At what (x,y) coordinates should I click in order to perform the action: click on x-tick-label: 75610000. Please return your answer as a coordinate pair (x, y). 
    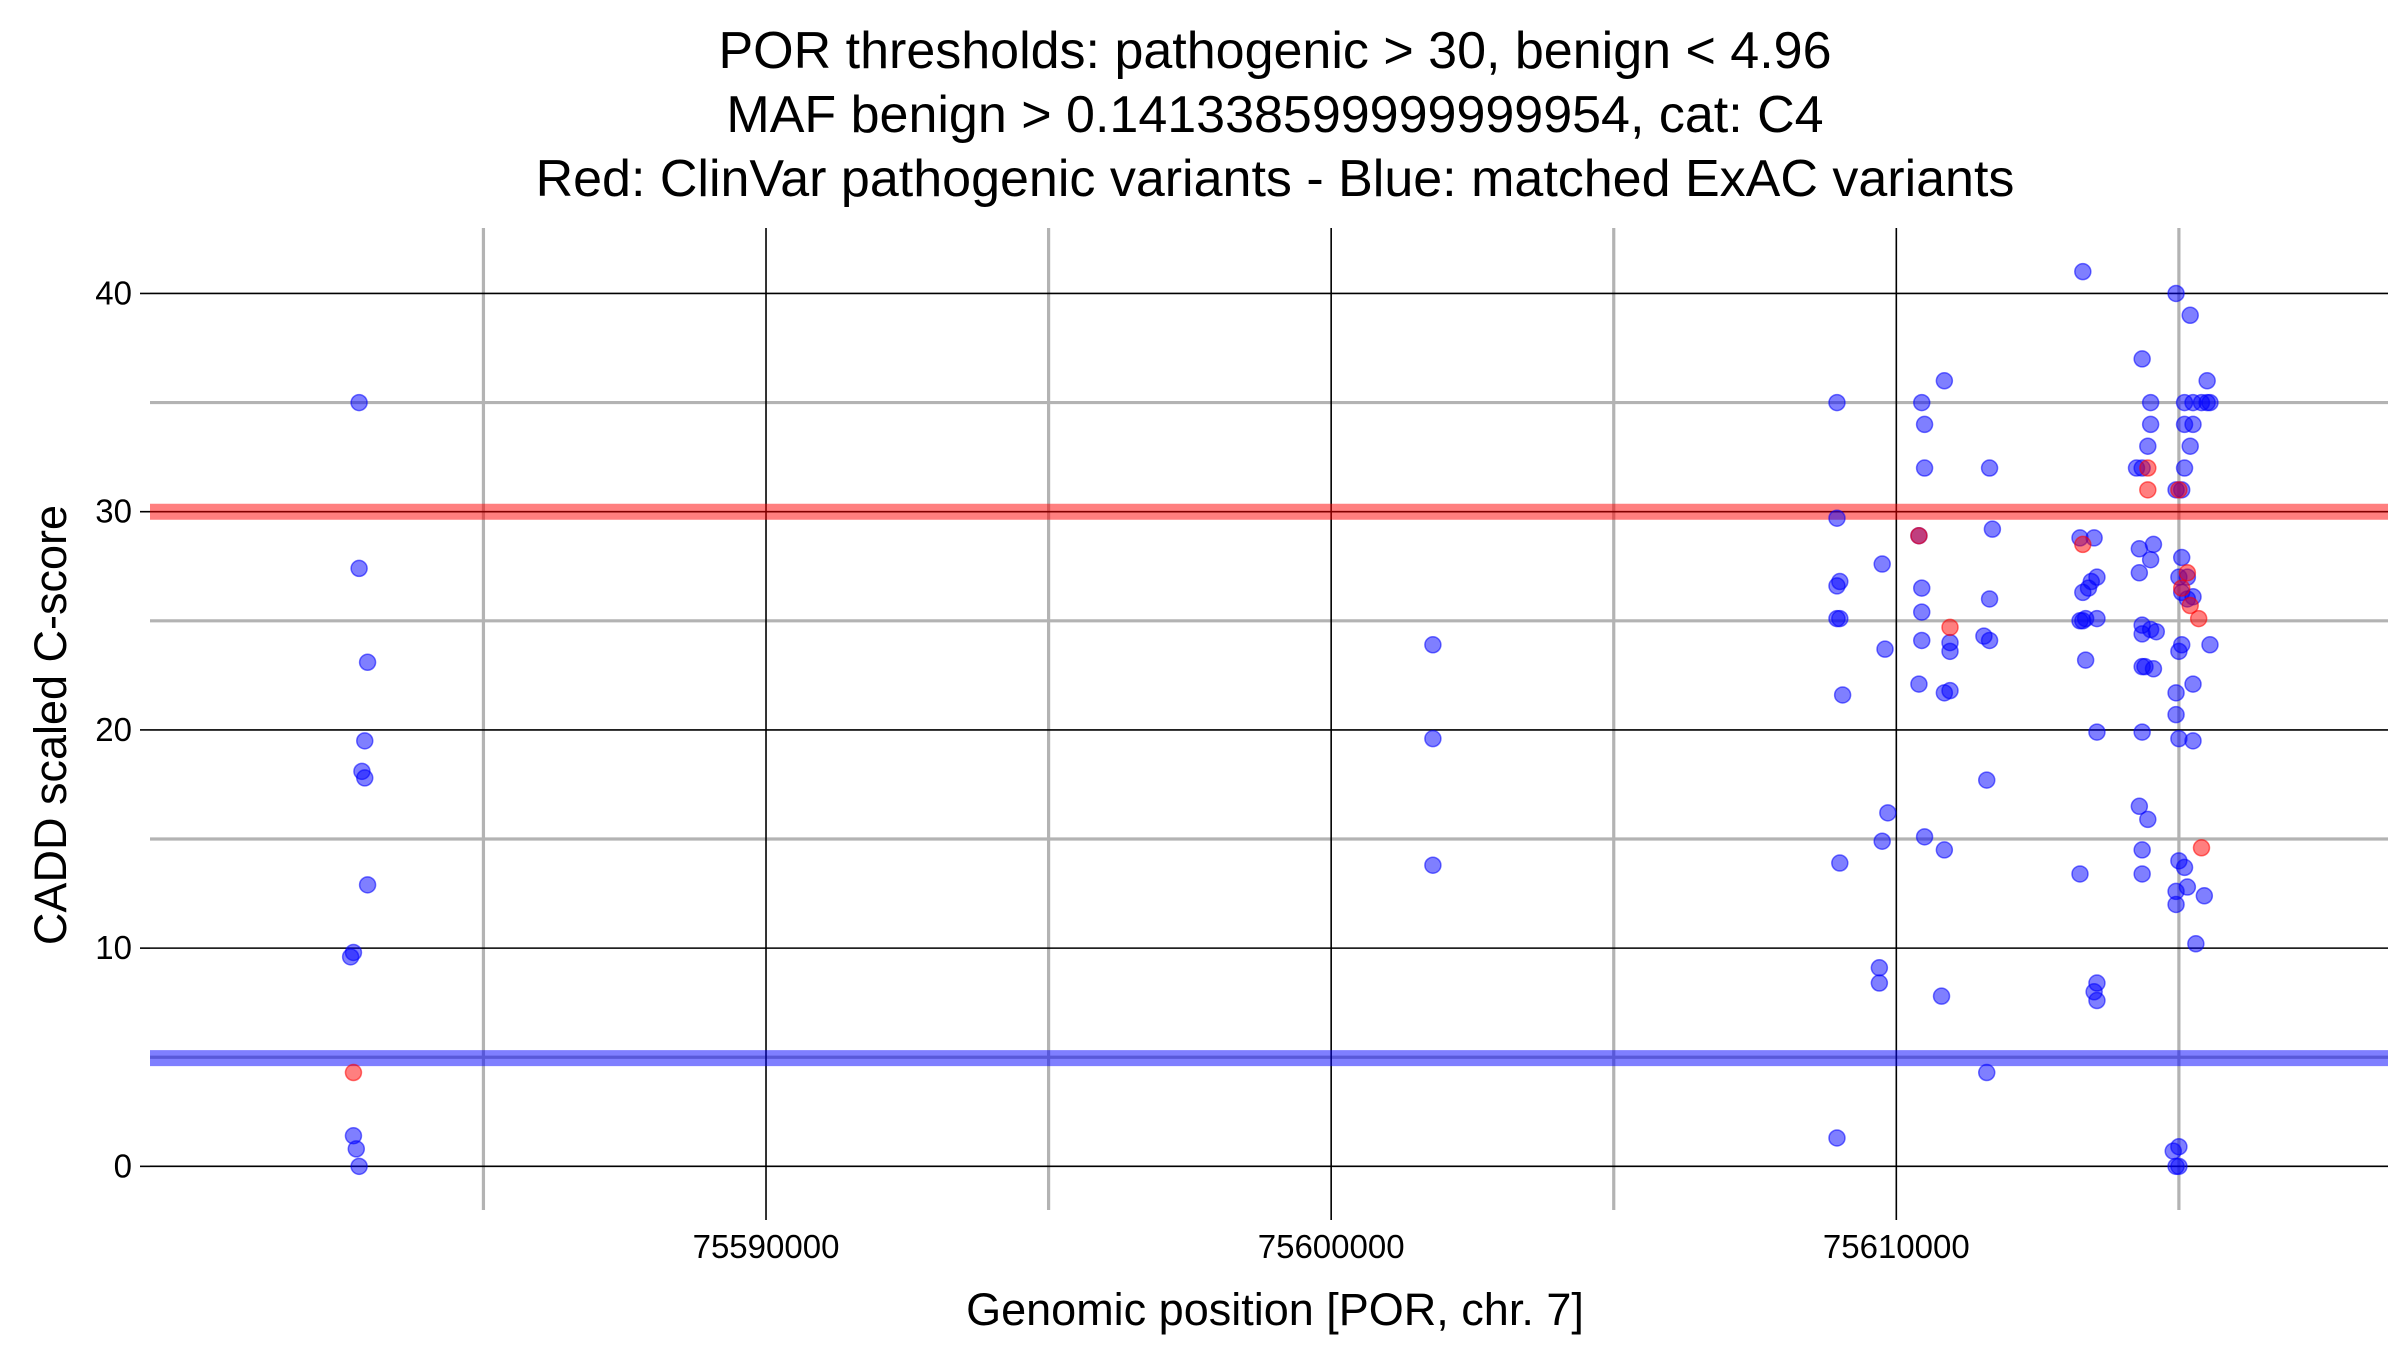
    Looking at the image, I should click on (1896, 1246).